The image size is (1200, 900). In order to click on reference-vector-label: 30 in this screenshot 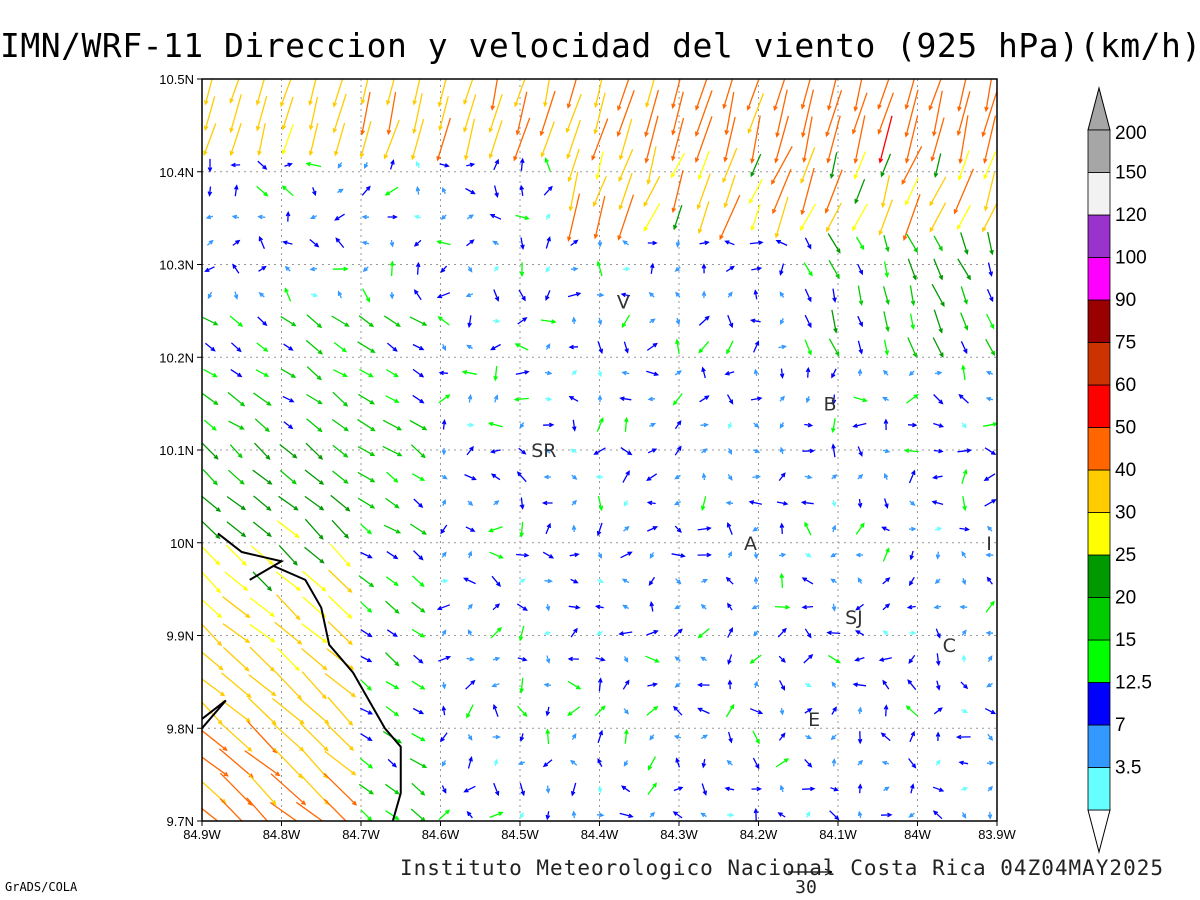, I will do `click(806, 887)`.